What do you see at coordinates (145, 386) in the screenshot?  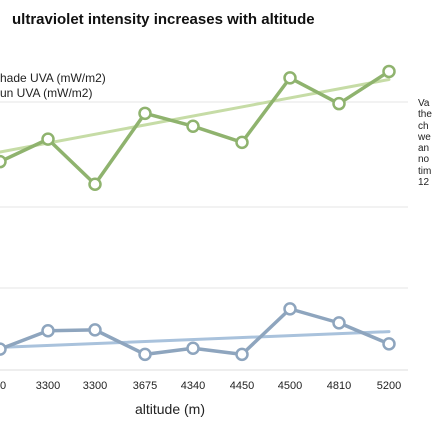 I see `x-tick-label: 3675` at bounding box center [145, 386].